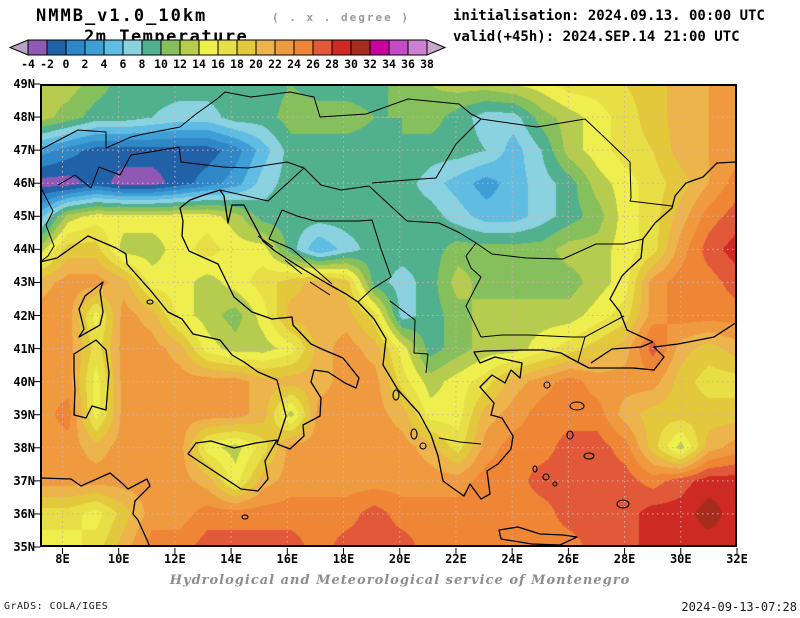  What do you see at coordinates (739, 607) in the screenshot?
I see `creation-timestamp: 2024-09-13-07:28` at bounding box center [739, 607].